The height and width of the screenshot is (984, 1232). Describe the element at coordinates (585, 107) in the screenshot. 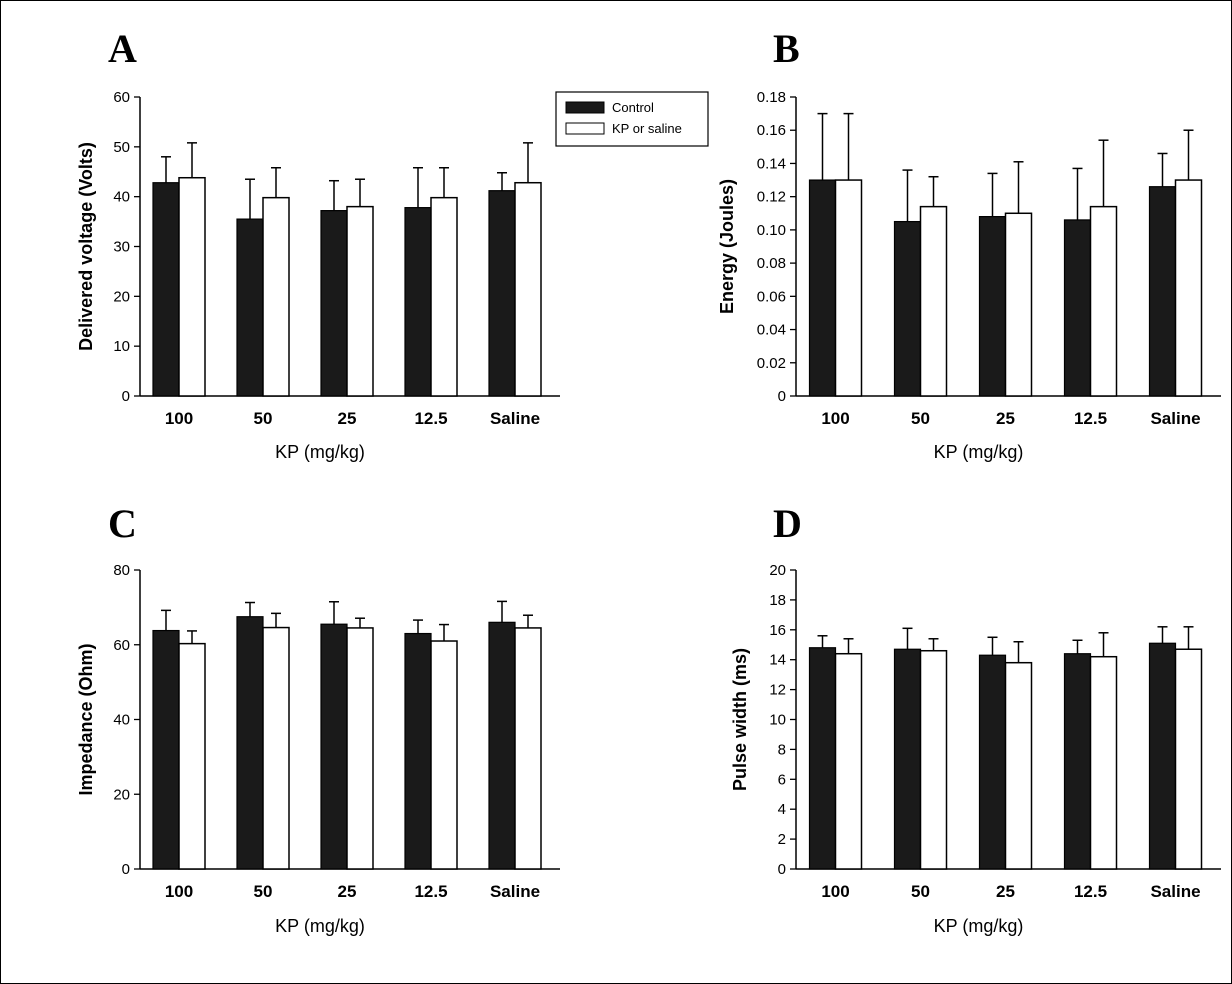

I see `legend-swatch-control` at that location.